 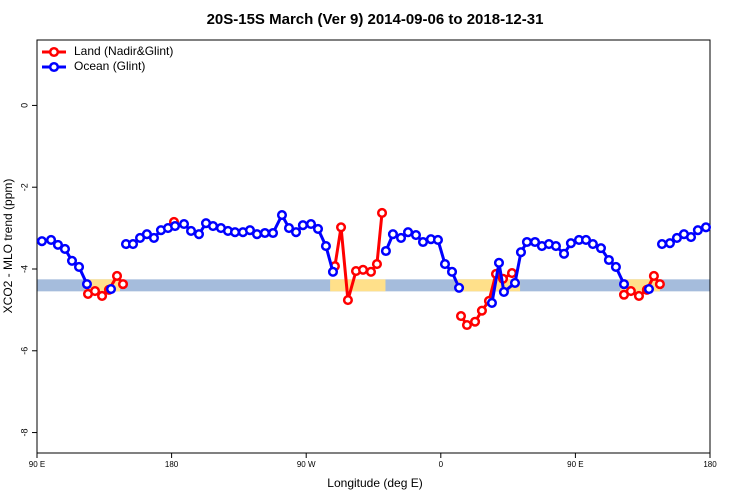 I want to click on x-tick-label: 90 W, so click(x=306, y=464).